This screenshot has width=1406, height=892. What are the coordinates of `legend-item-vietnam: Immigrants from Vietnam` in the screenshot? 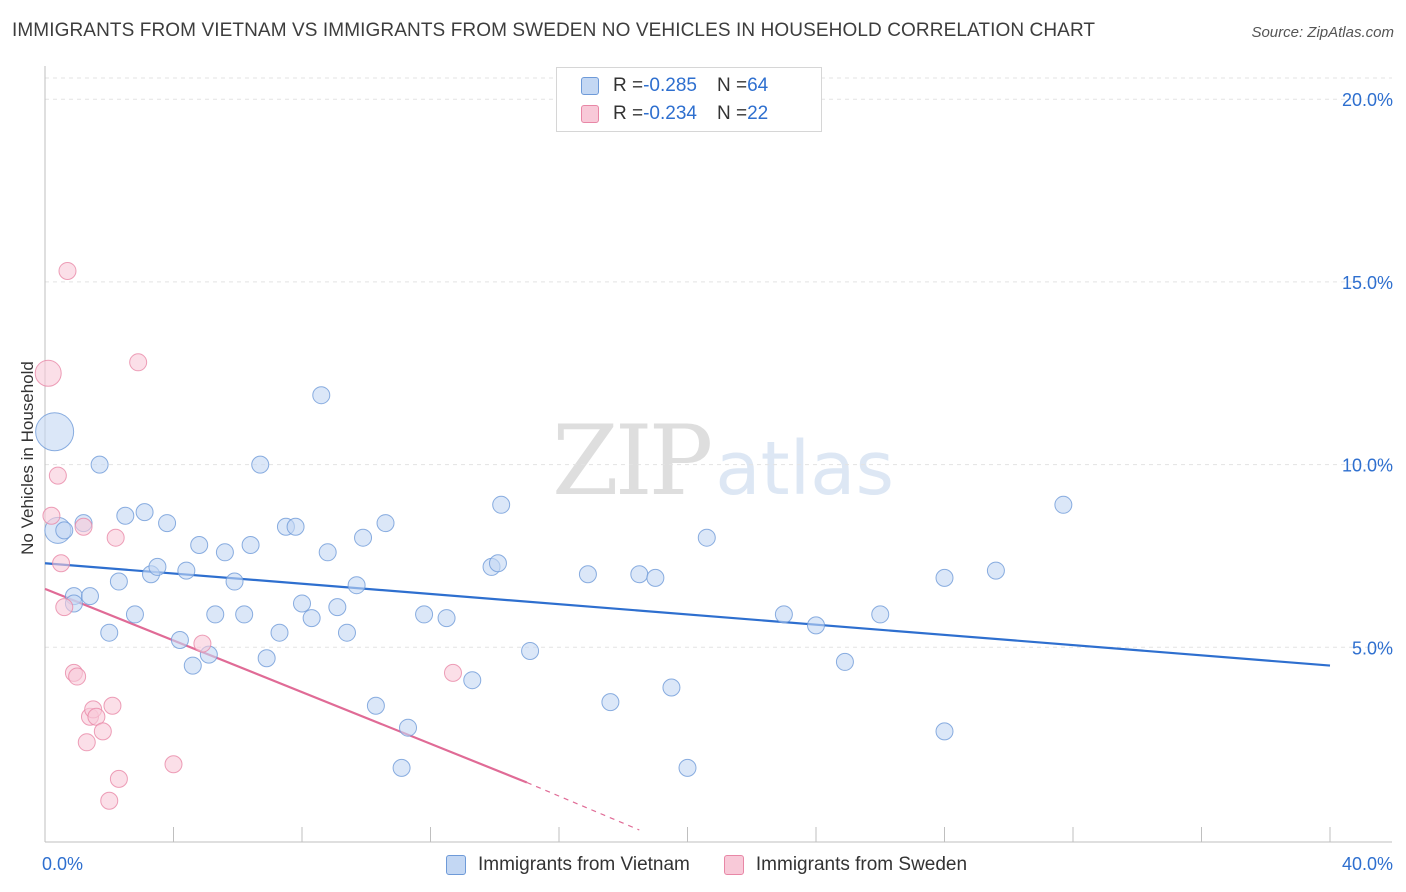 It's located at (568, 865).